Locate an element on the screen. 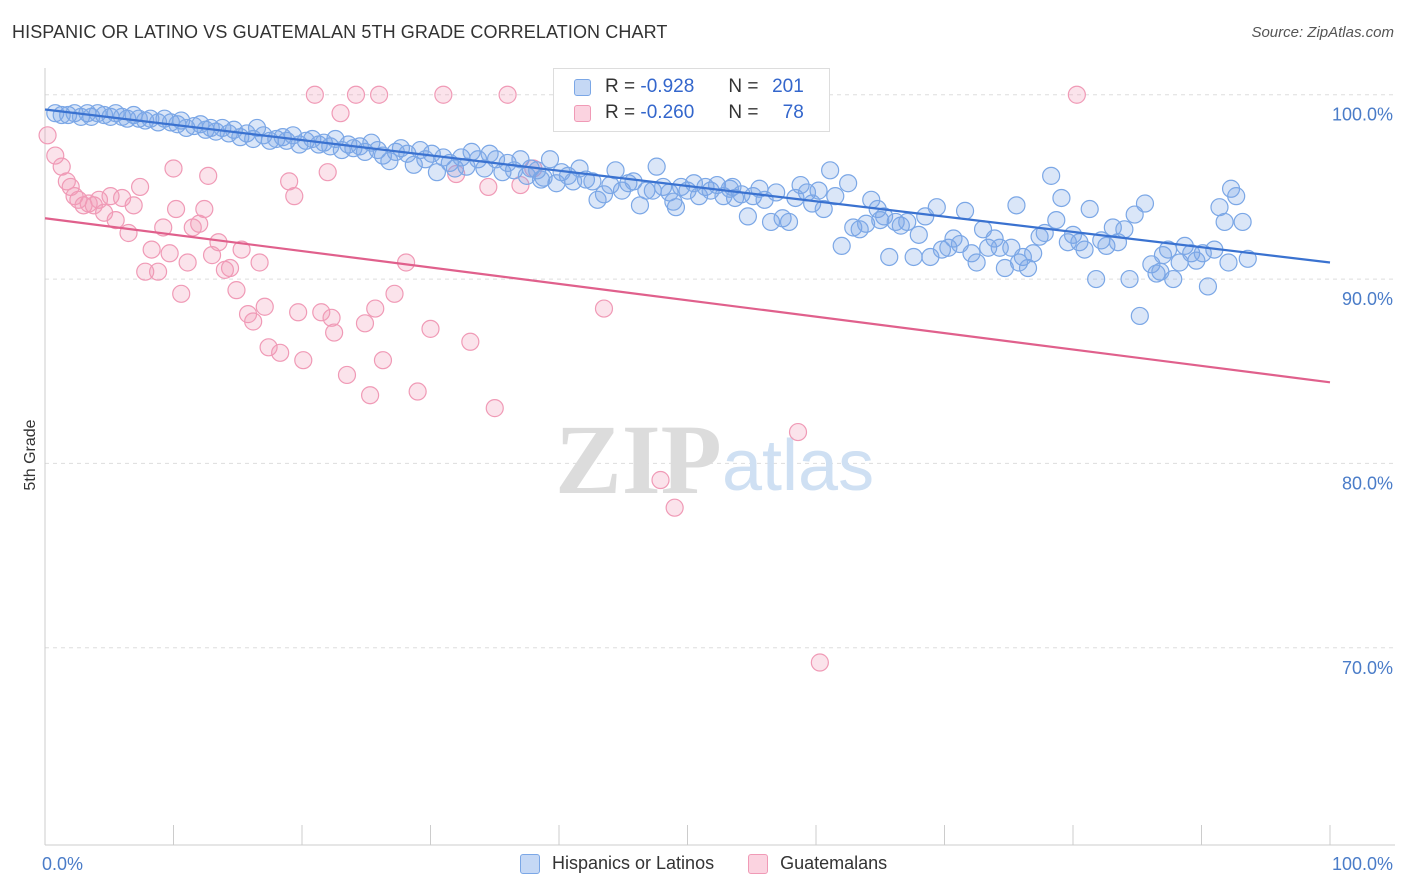 The height and width of the screenshot is (892, 1406). legend-n-value: 78 is located at coordinates (793, 112).